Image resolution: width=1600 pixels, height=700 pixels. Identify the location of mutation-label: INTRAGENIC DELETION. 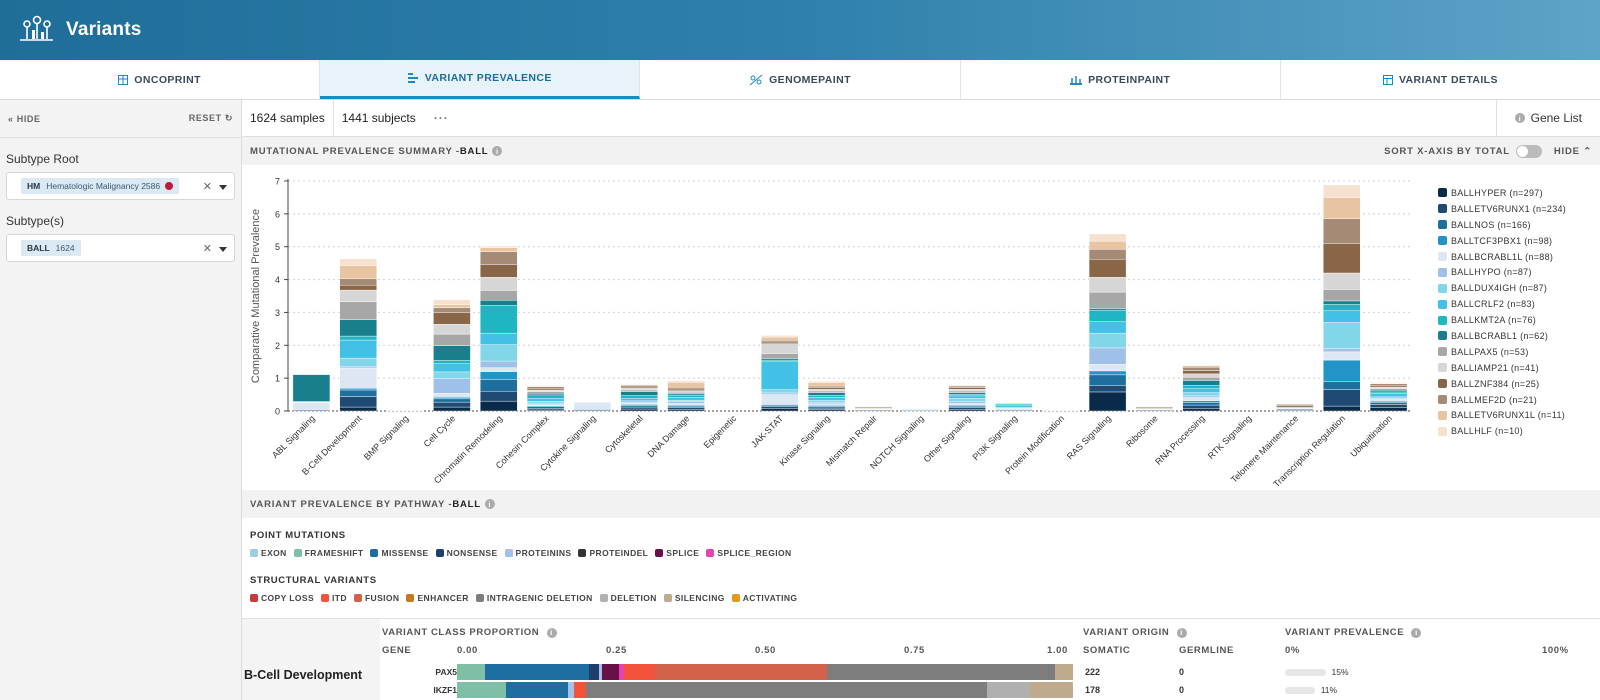
(539, 598).